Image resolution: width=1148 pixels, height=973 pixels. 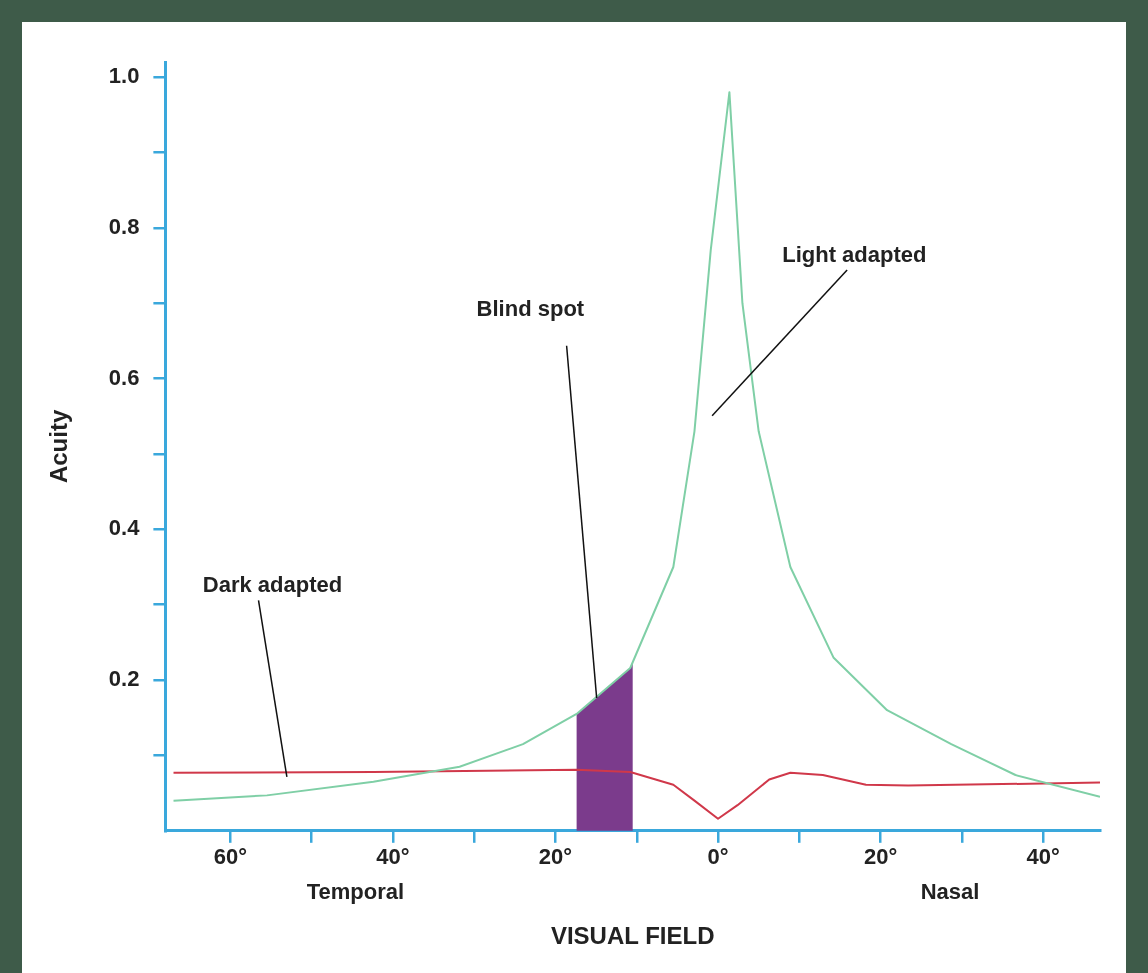 What do you see at coordinates (124, 226) in the screenshot?
I see `y-tick-label: 0.8` at bounding box center [124, 226].